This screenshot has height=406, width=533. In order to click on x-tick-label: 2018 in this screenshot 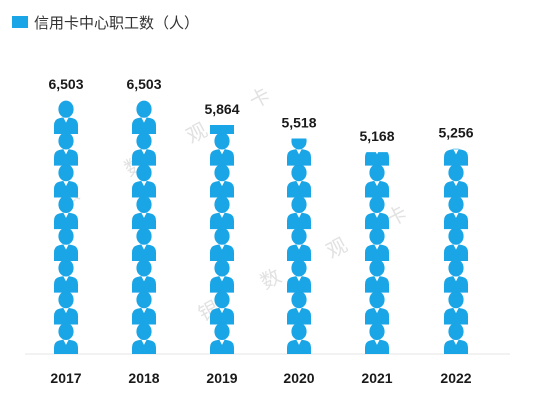, I will do `click(143, 378)`.